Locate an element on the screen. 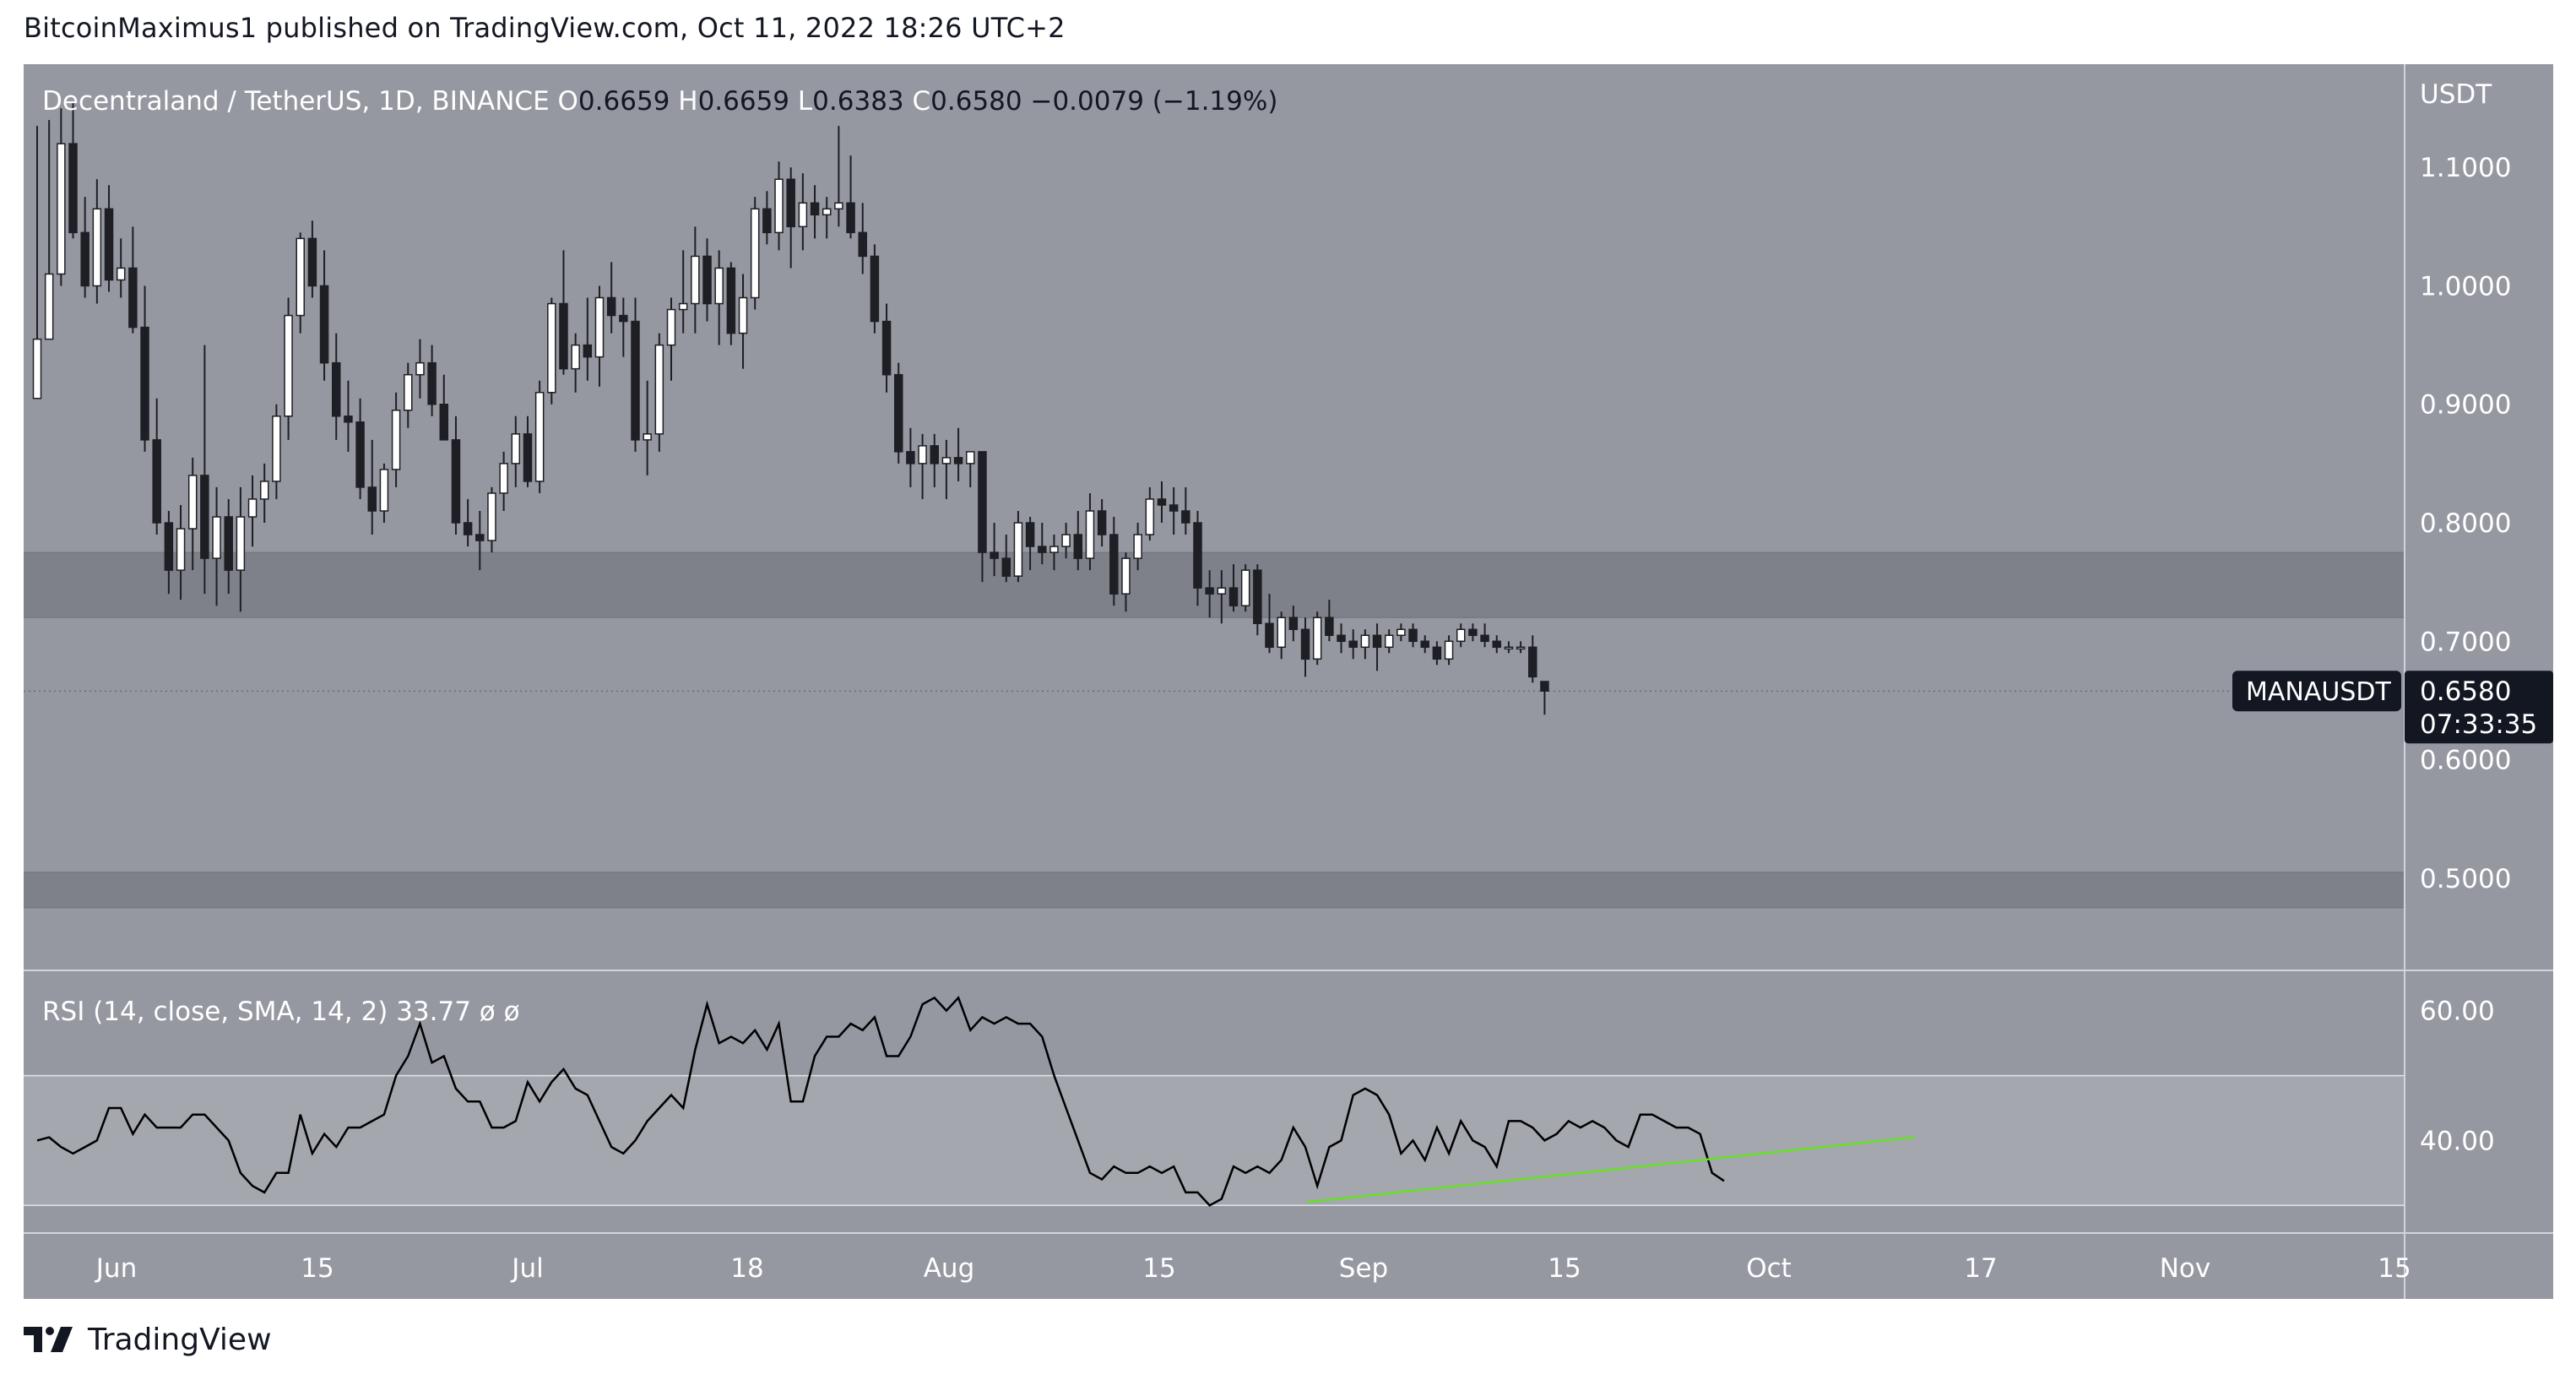 This screenshot has width=2576, height=1380. tradingview-footer: TradingView is located at coordinates (148, 1339).